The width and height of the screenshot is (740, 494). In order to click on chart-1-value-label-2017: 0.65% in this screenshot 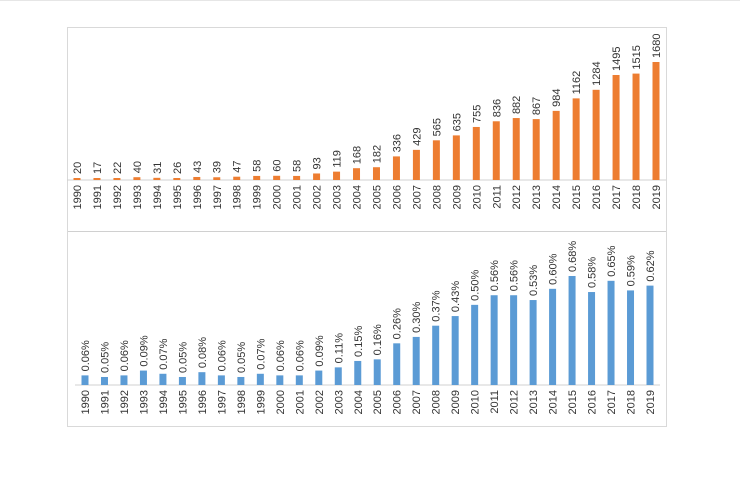, I will do `click(612, 260)`.